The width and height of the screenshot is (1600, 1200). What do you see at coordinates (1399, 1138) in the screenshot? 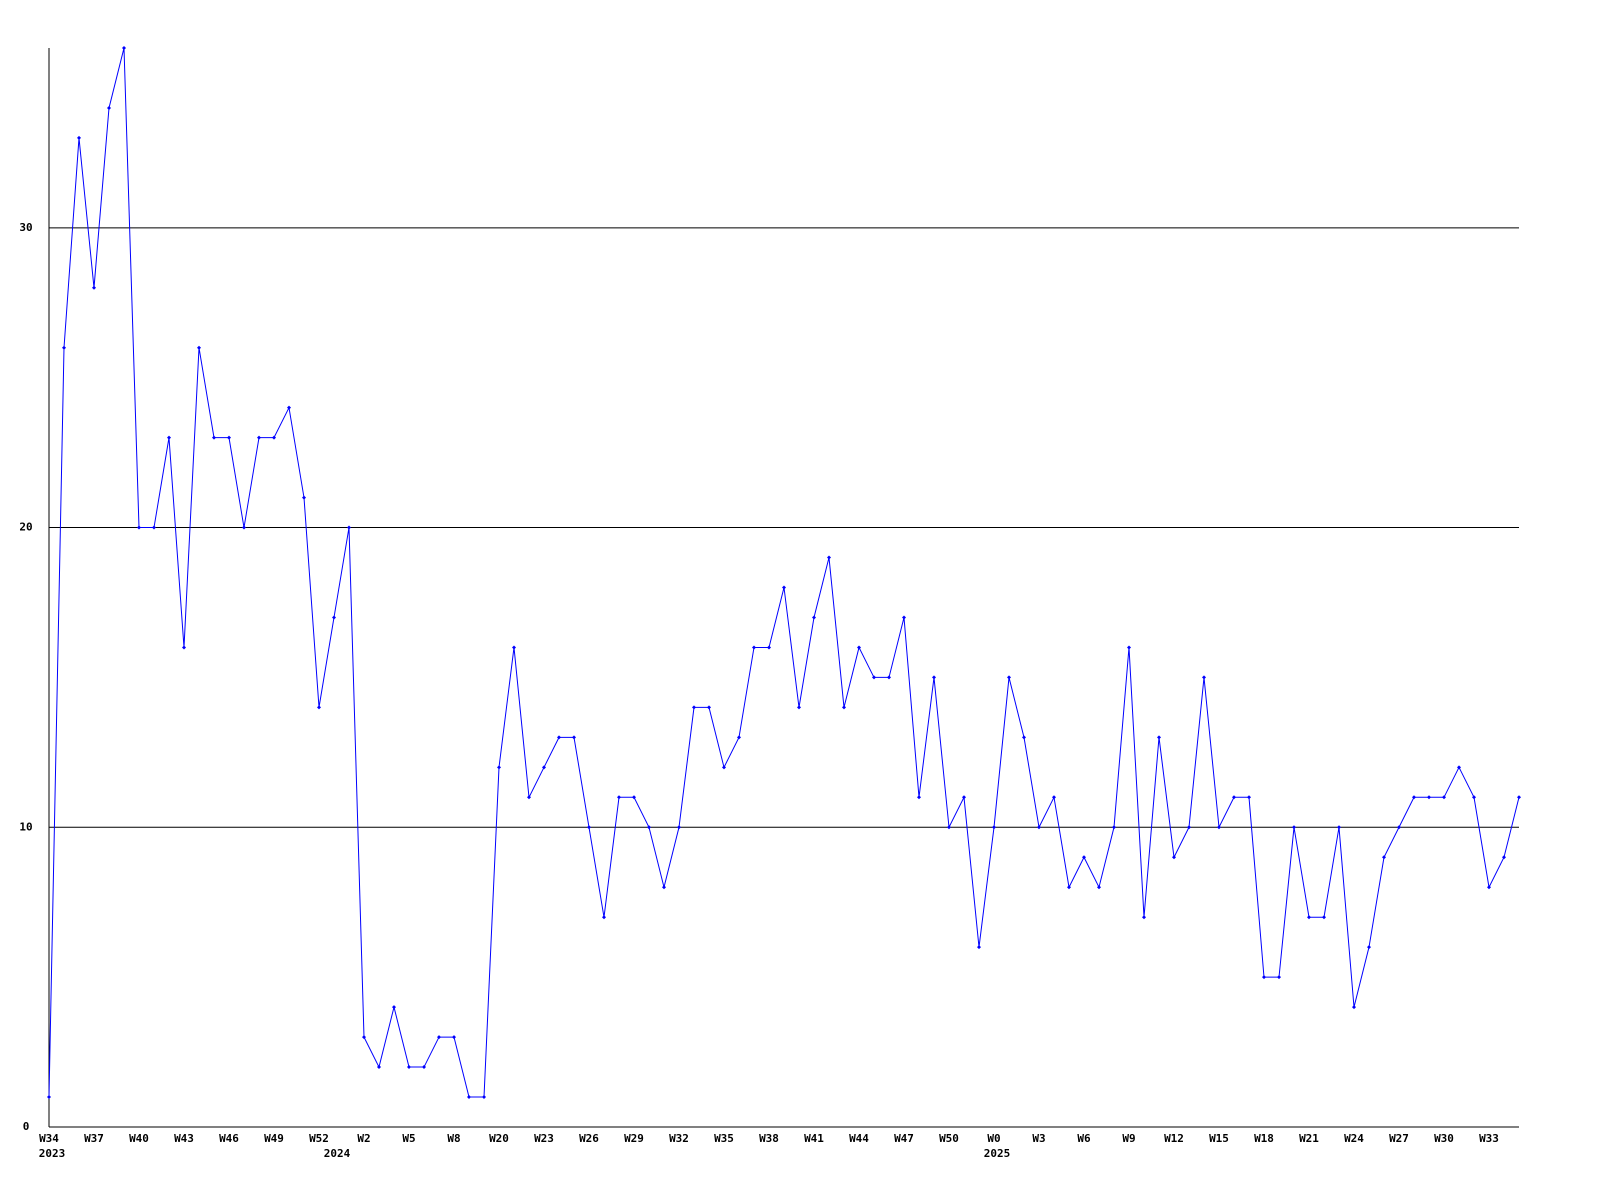
I see `x-tick-label: W27` at bounding box center [1399, 1138].